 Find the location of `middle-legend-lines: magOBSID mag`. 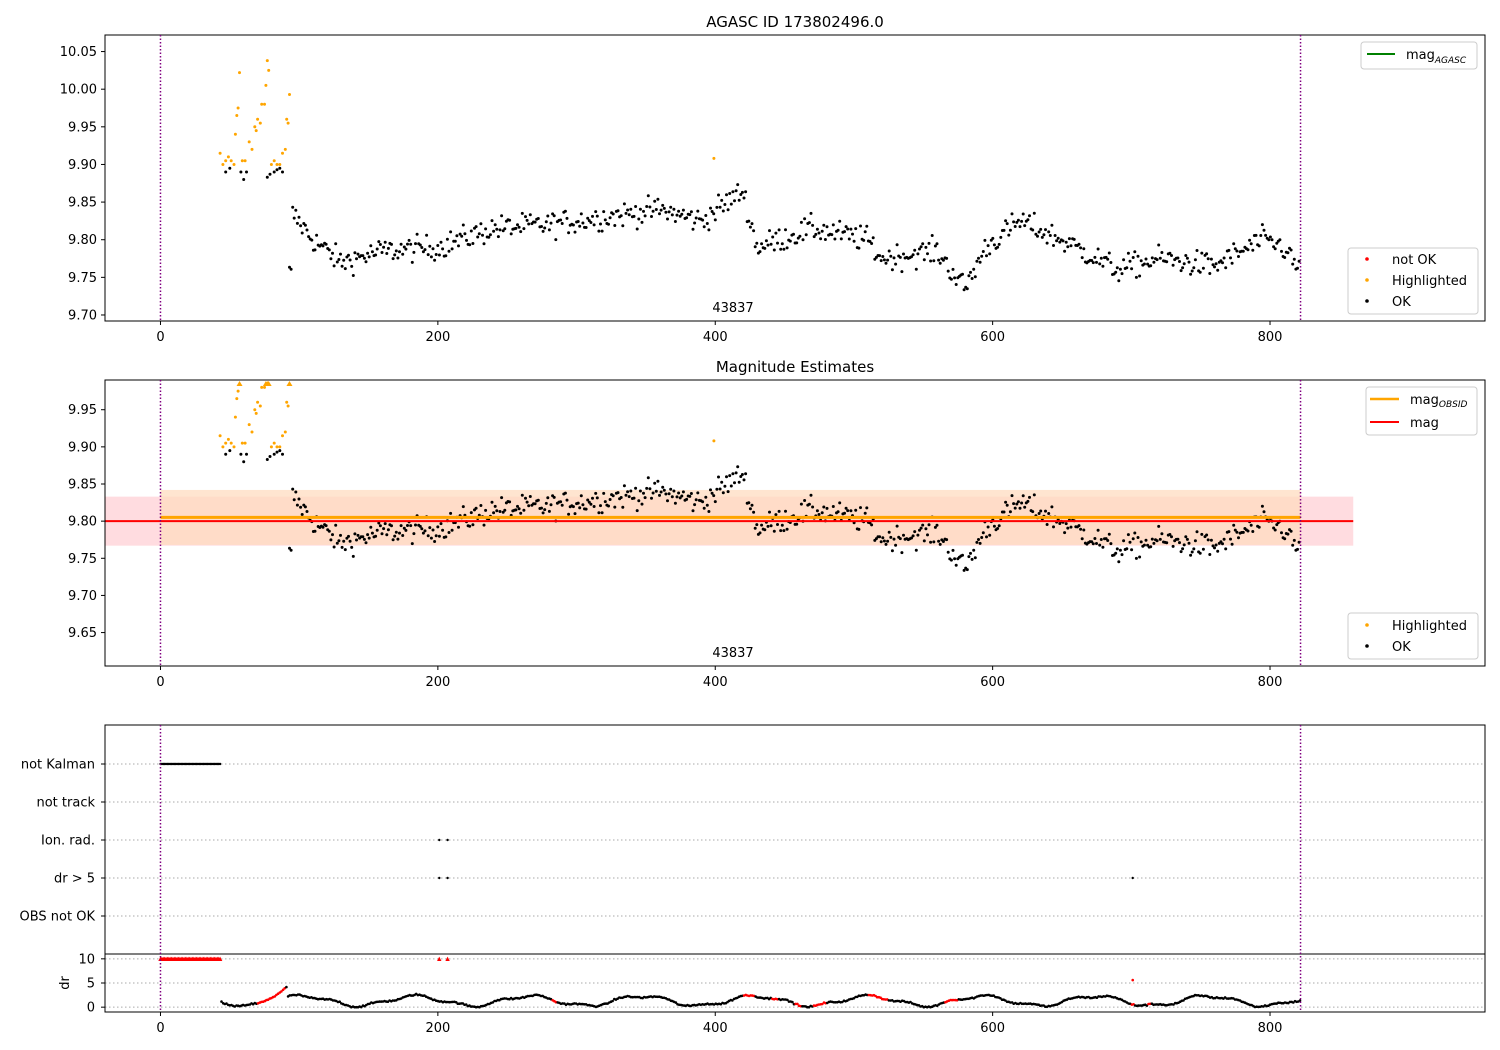

middle-legend-lines: magOBSID mag is located at coordinates (1421, 411).